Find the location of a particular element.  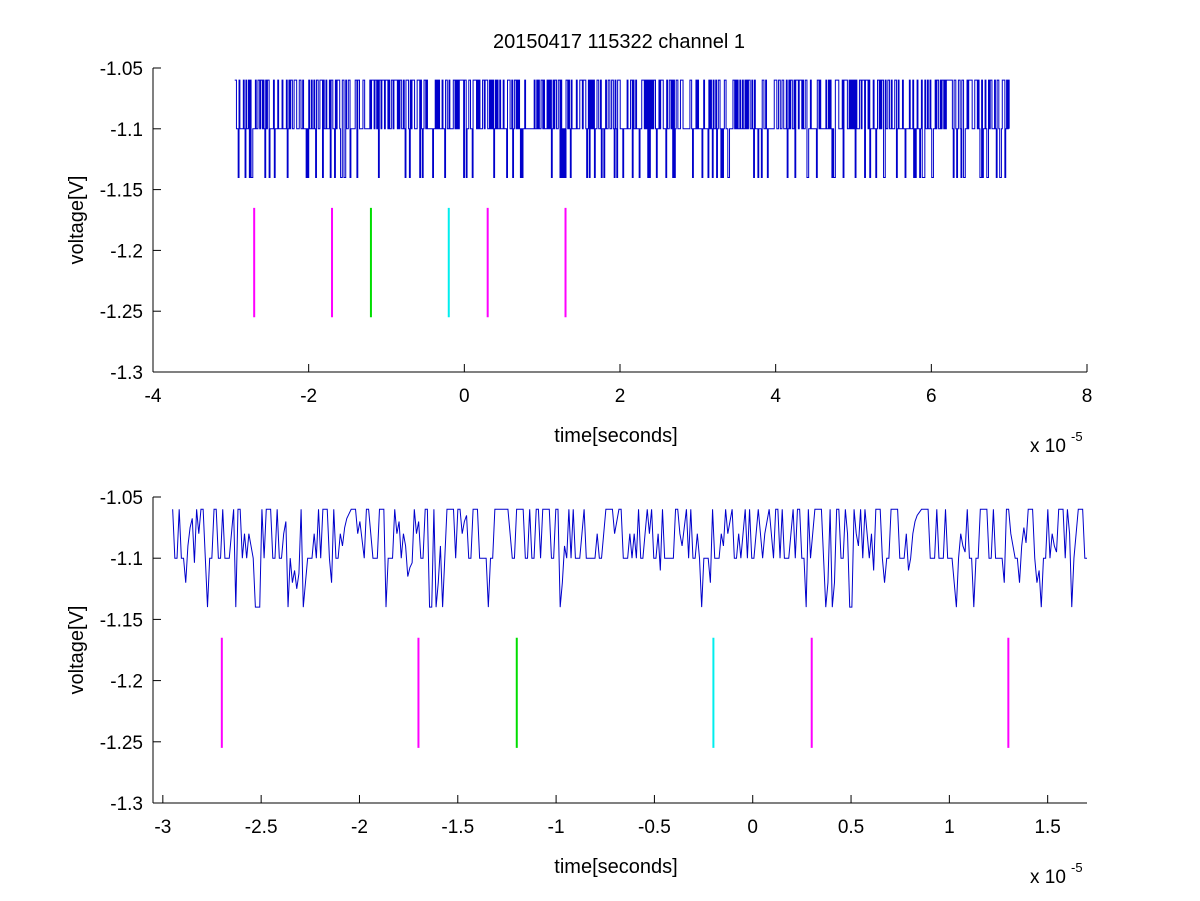

x-tick-label: 1 is located at coordinates (949, 827).